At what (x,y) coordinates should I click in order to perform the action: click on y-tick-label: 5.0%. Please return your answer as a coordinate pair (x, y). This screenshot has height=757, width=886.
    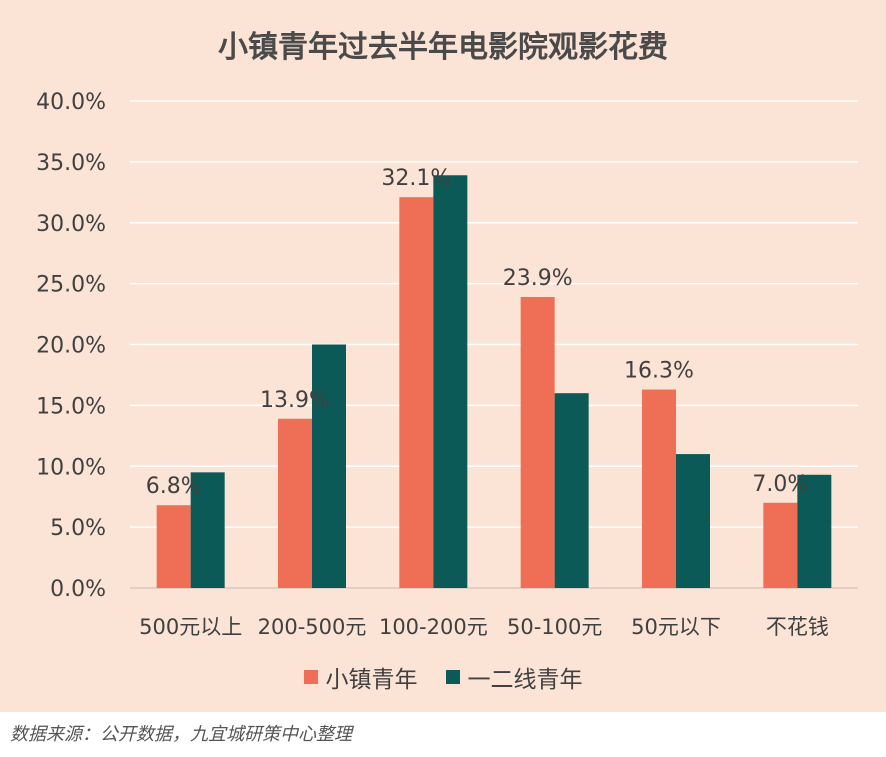
    Looking at the image, I should click on (78, 528).